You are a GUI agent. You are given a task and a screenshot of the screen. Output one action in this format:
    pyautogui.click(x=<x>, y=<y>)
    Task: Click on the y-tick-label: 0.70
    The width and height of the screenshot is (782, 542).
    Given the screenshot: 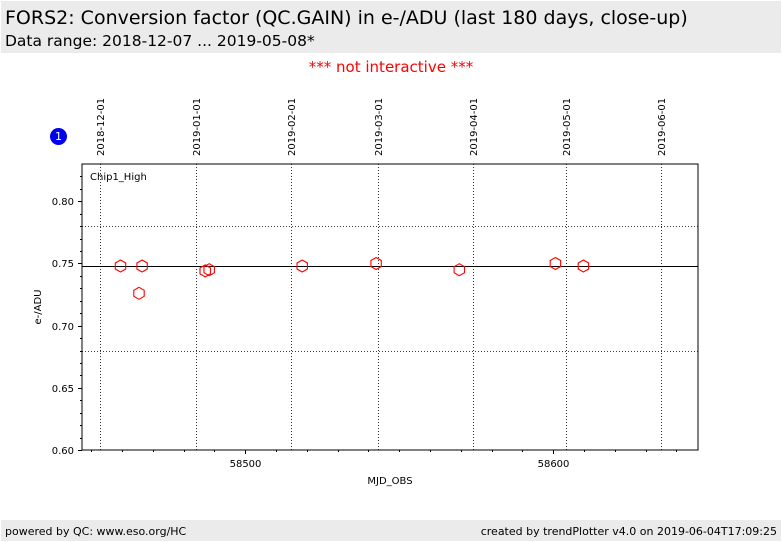 What is the action you would take?
    pyautogui.click(x=63, y=327)
    